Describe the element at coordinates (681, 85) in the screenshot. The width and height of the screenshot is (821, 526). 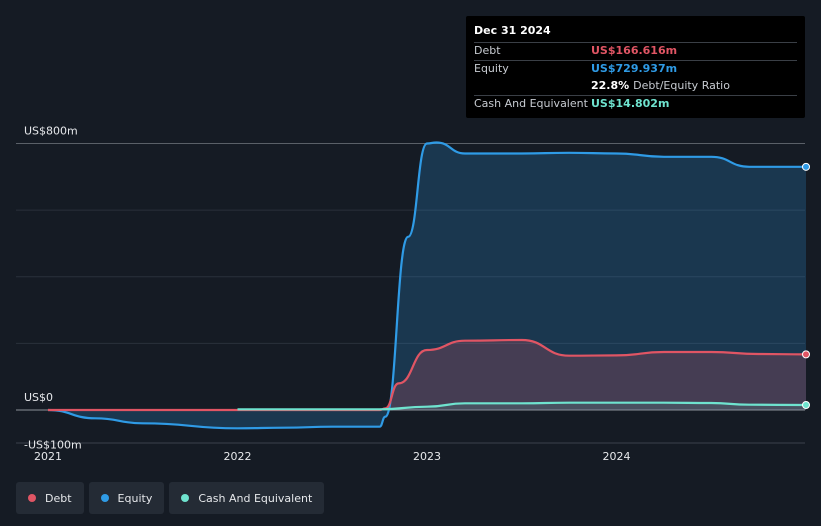
I see `tooltip-ratio-label: Debt/Equity Ratio` at that location.